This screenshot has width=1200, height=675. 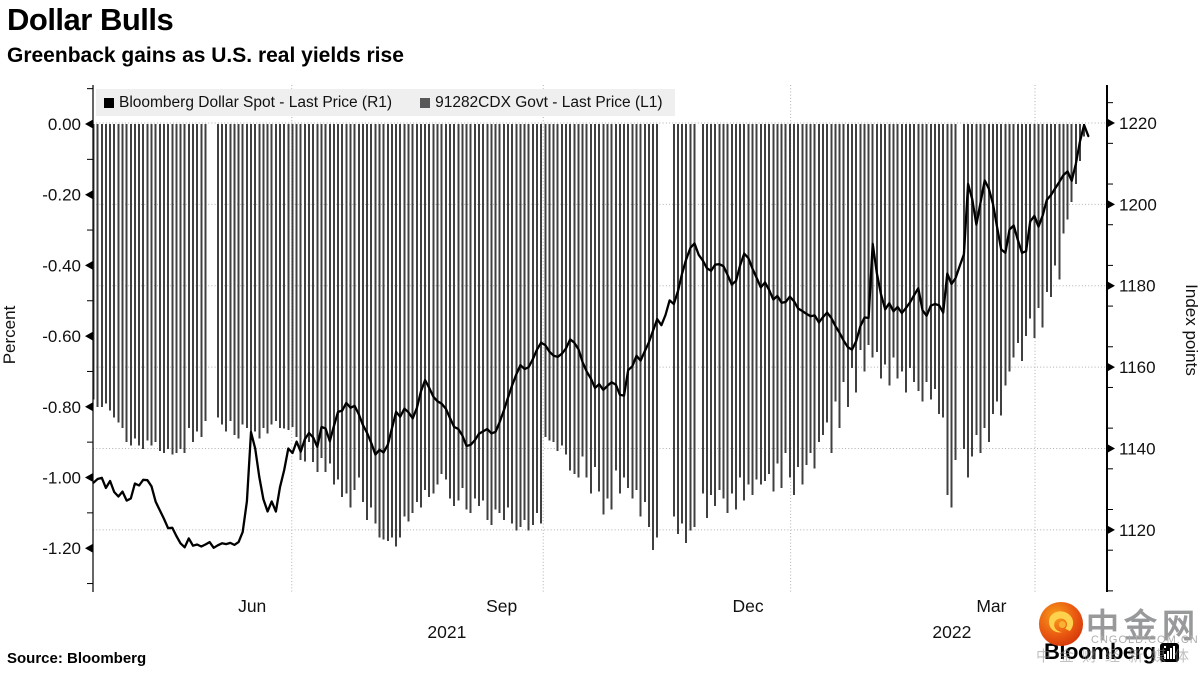 I want to click on svg-text: -0.40, so click(x=61, y=265).